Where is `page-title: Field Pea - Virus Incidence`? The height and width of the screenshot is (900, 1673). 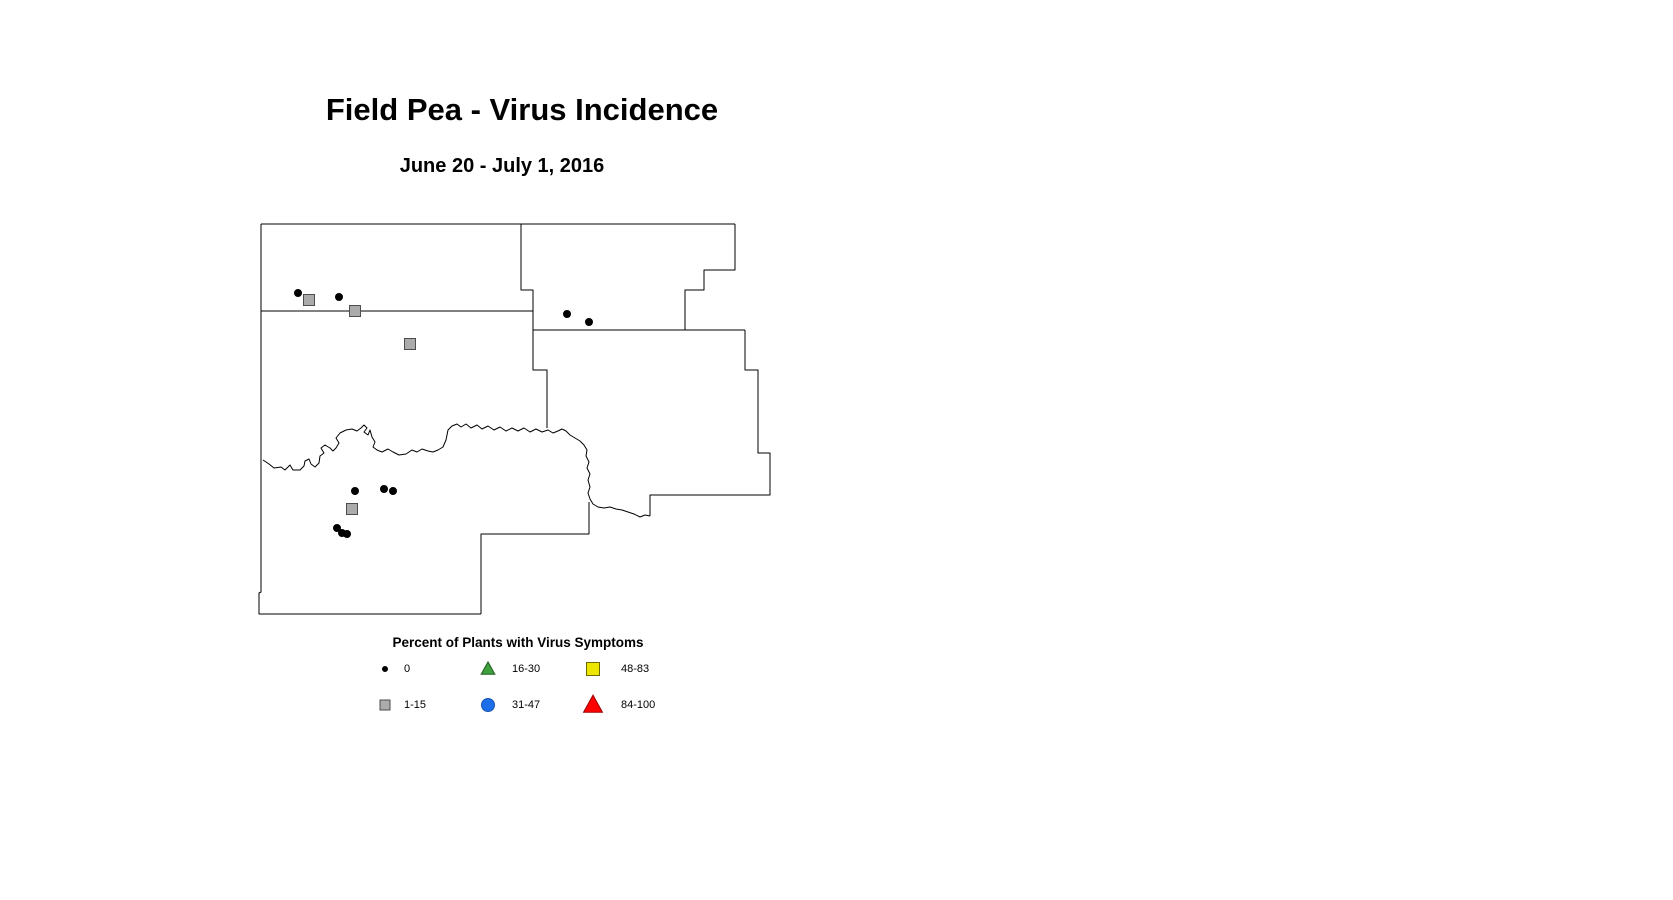 page-title: Field Pea - Virus Incidence is located at coordinates (522, 109).